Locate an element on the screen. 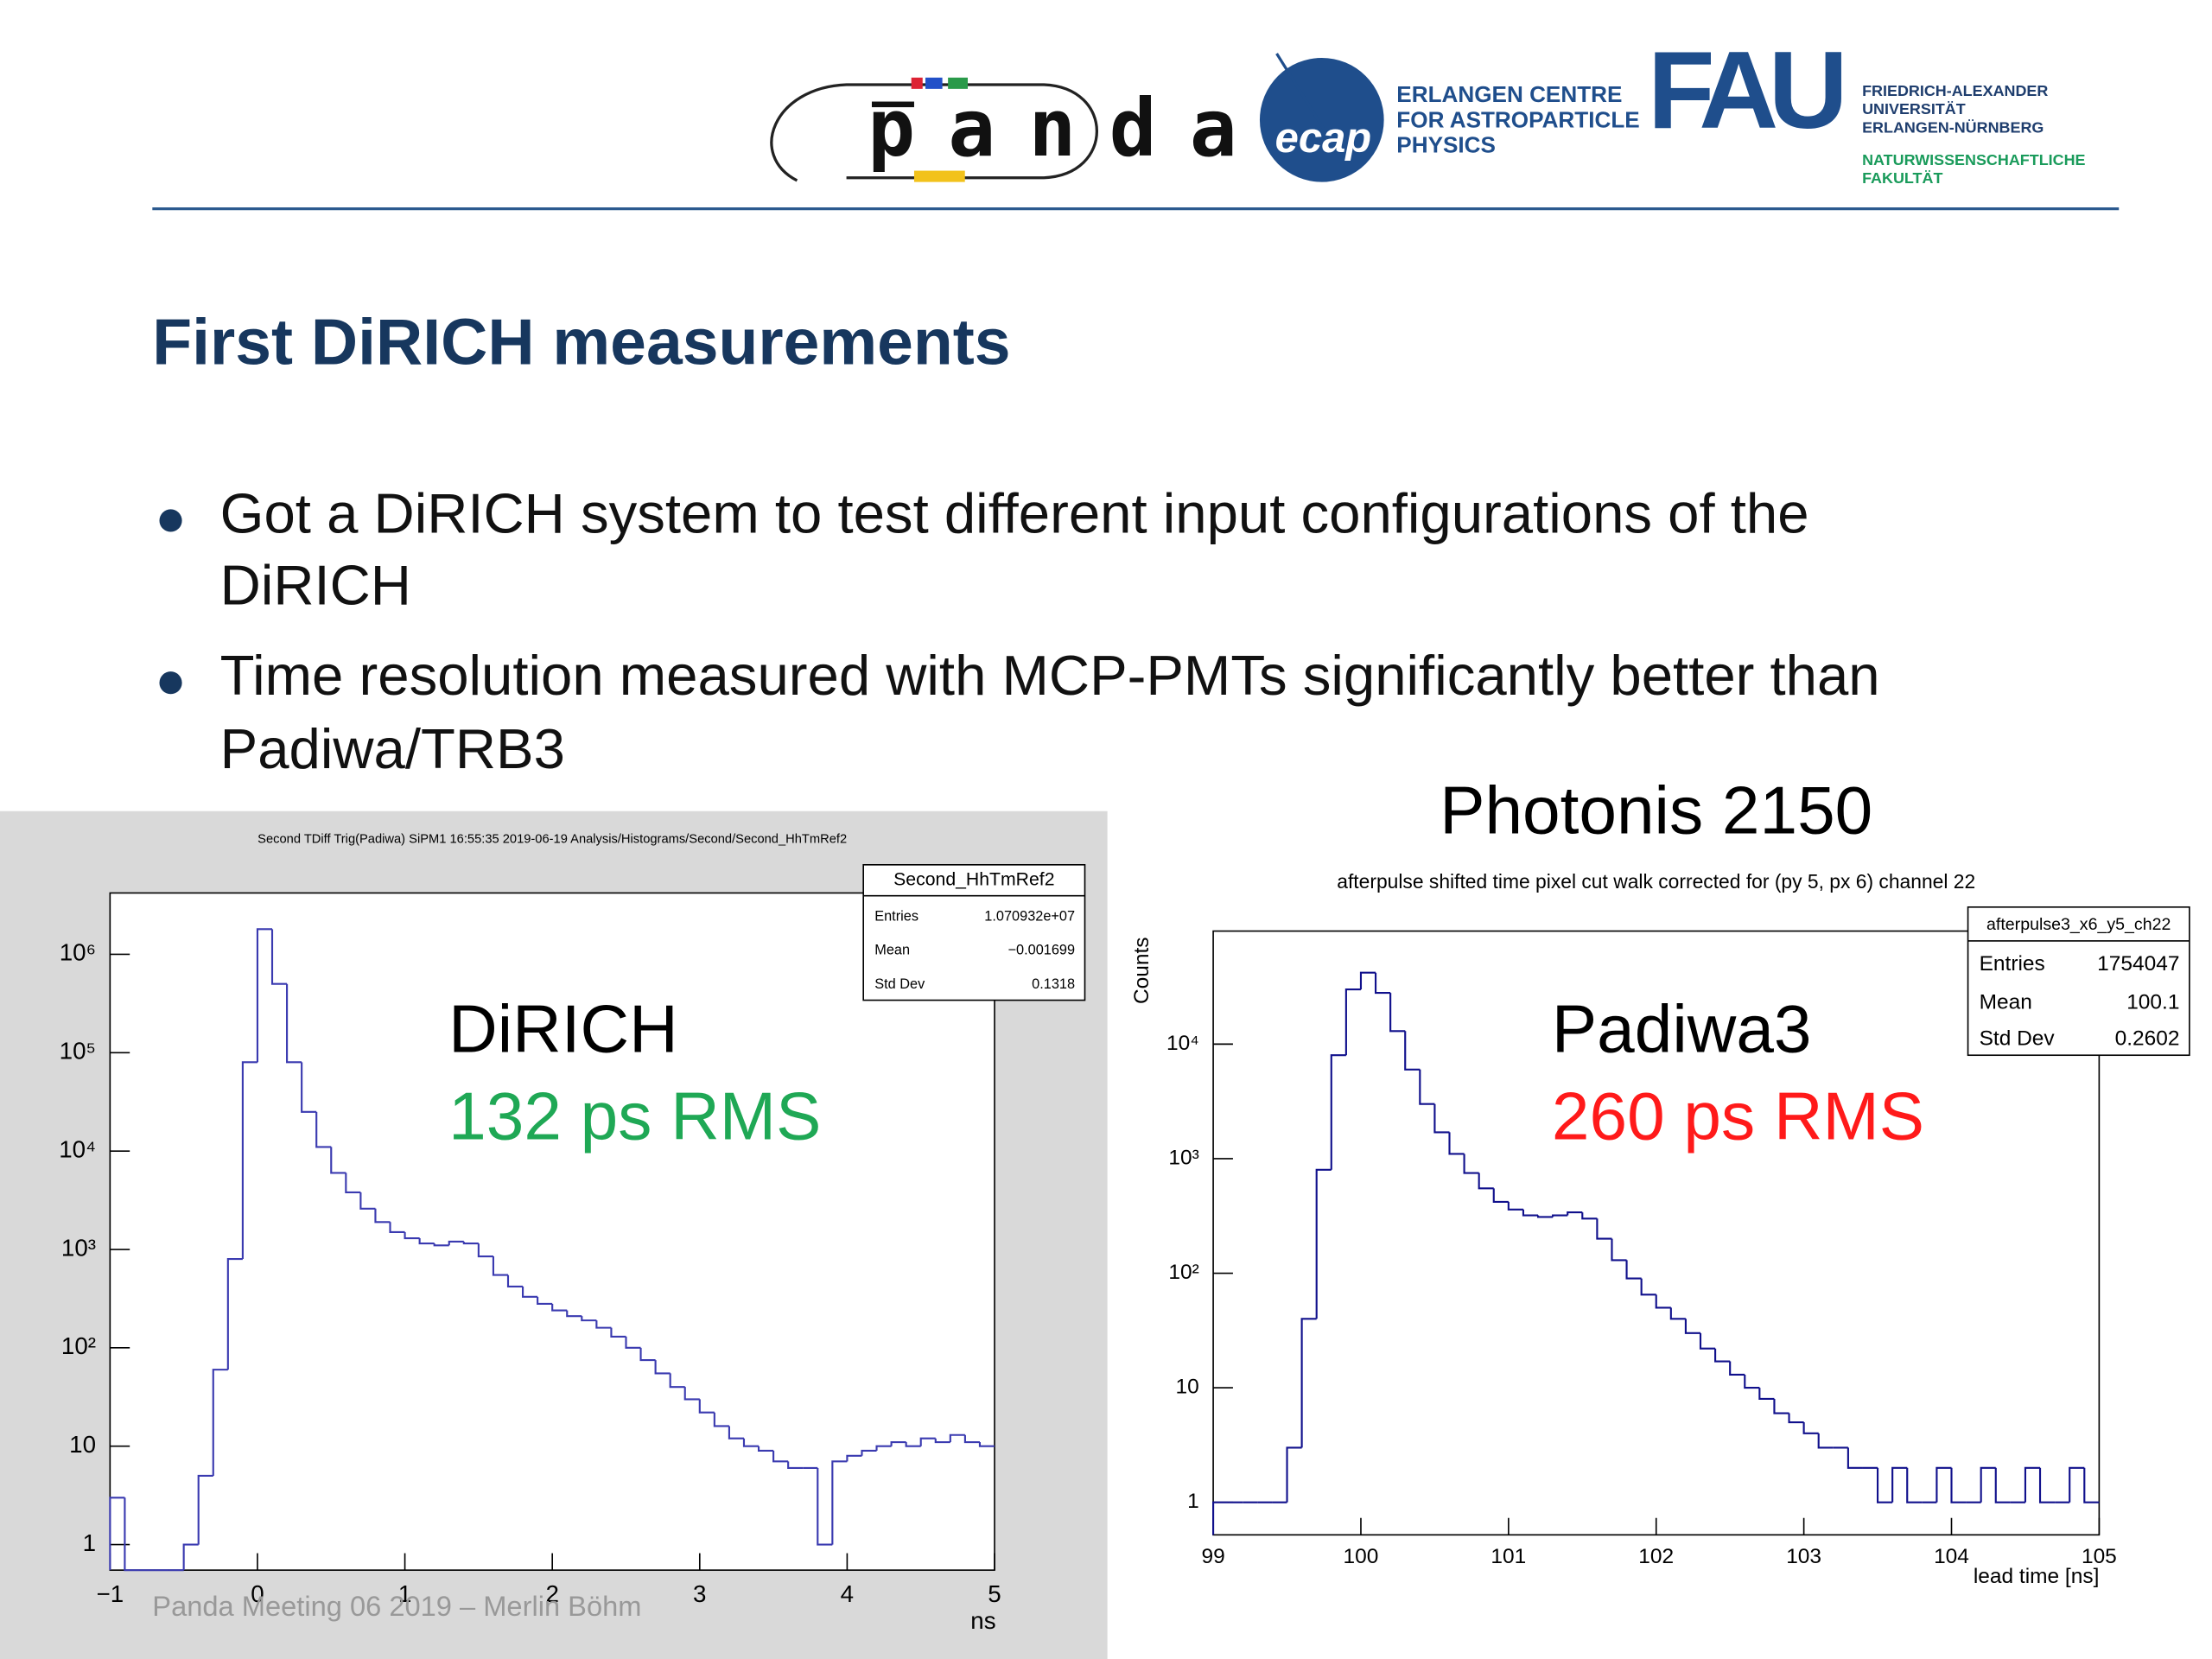  y-tick-label: 10⁵ is located at coordinates (78, 1051).